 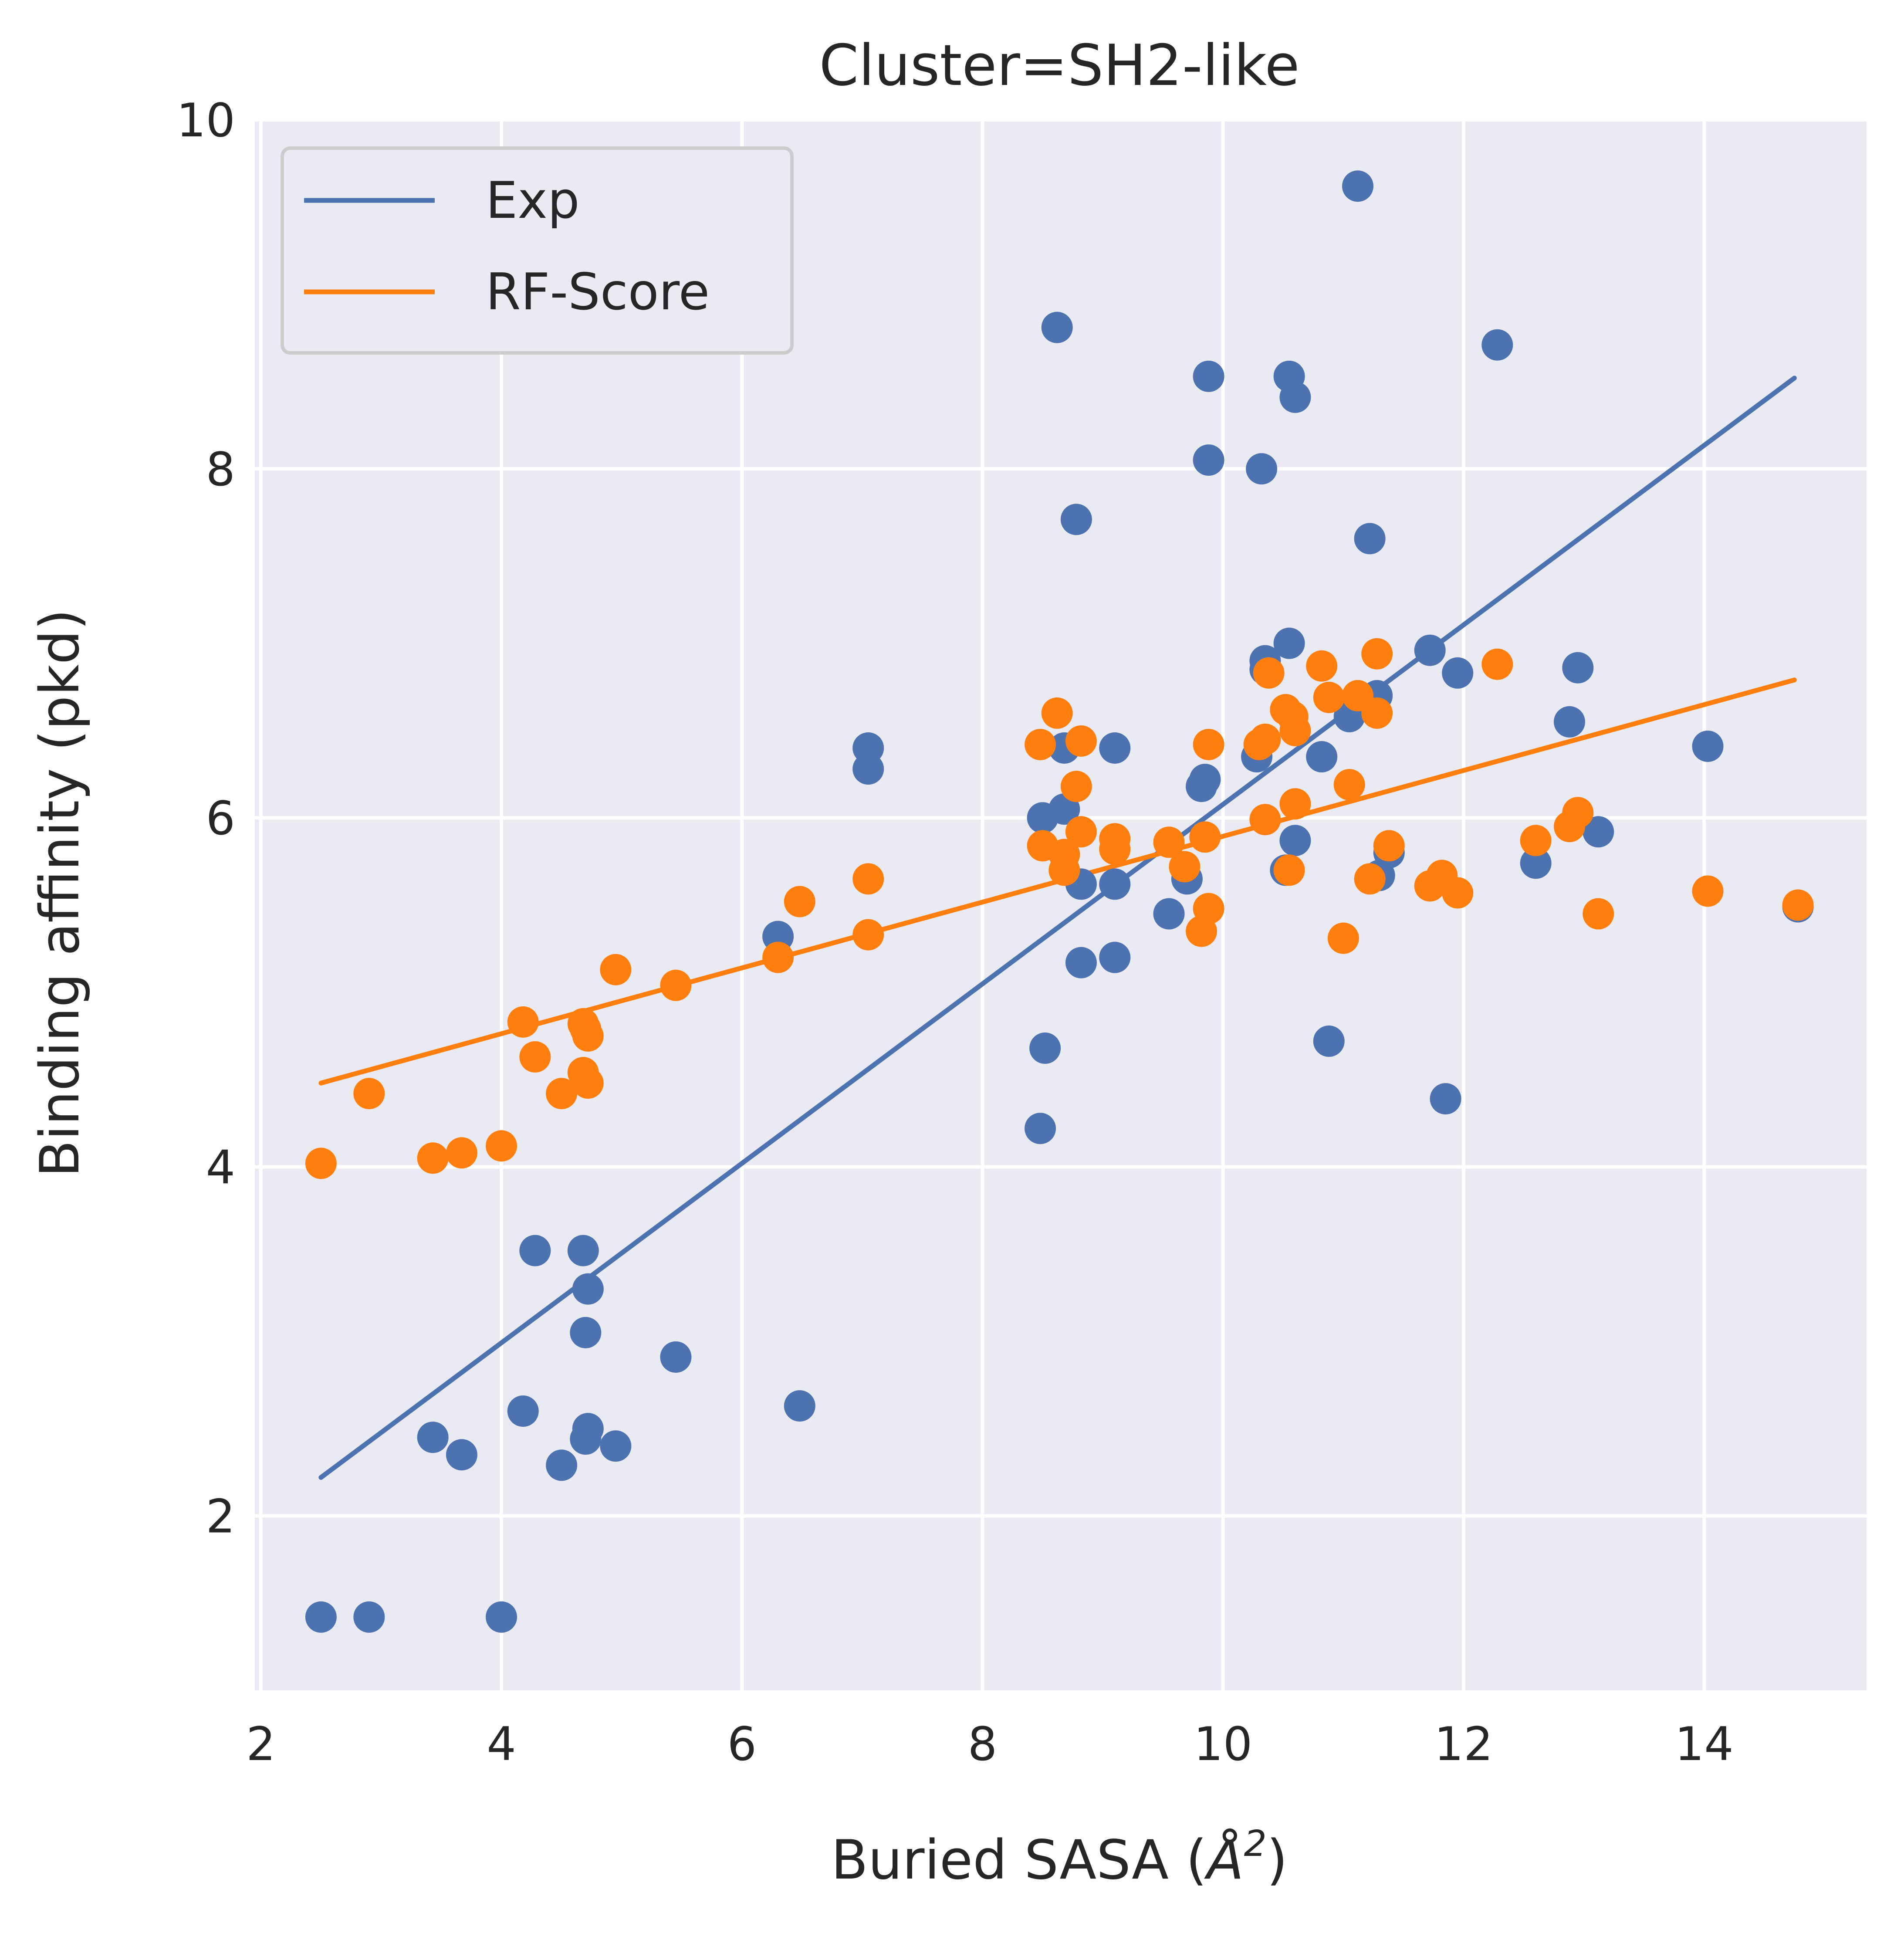 I want to click on x-axis-label-main: Buried SASA (, so click(x=1019, y=1860).